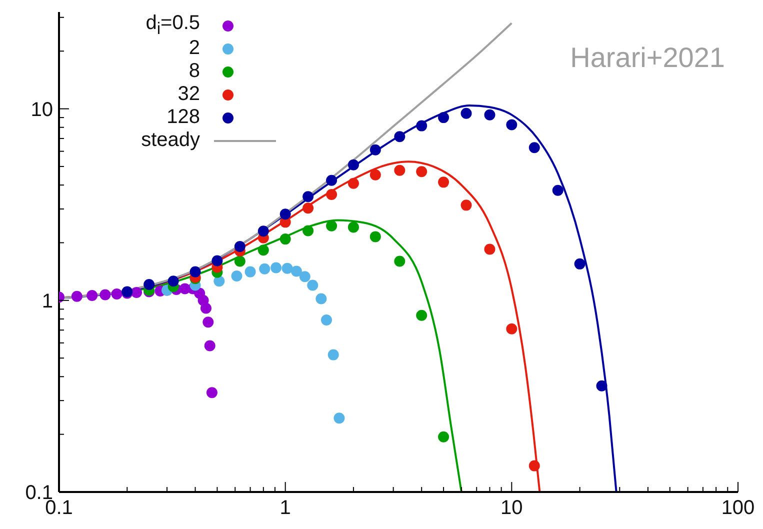 This screenshot has width=763, height=529. Describe the element at coordinates (194, 71) in the screenshot. I see `legend-label: 8` at that location.